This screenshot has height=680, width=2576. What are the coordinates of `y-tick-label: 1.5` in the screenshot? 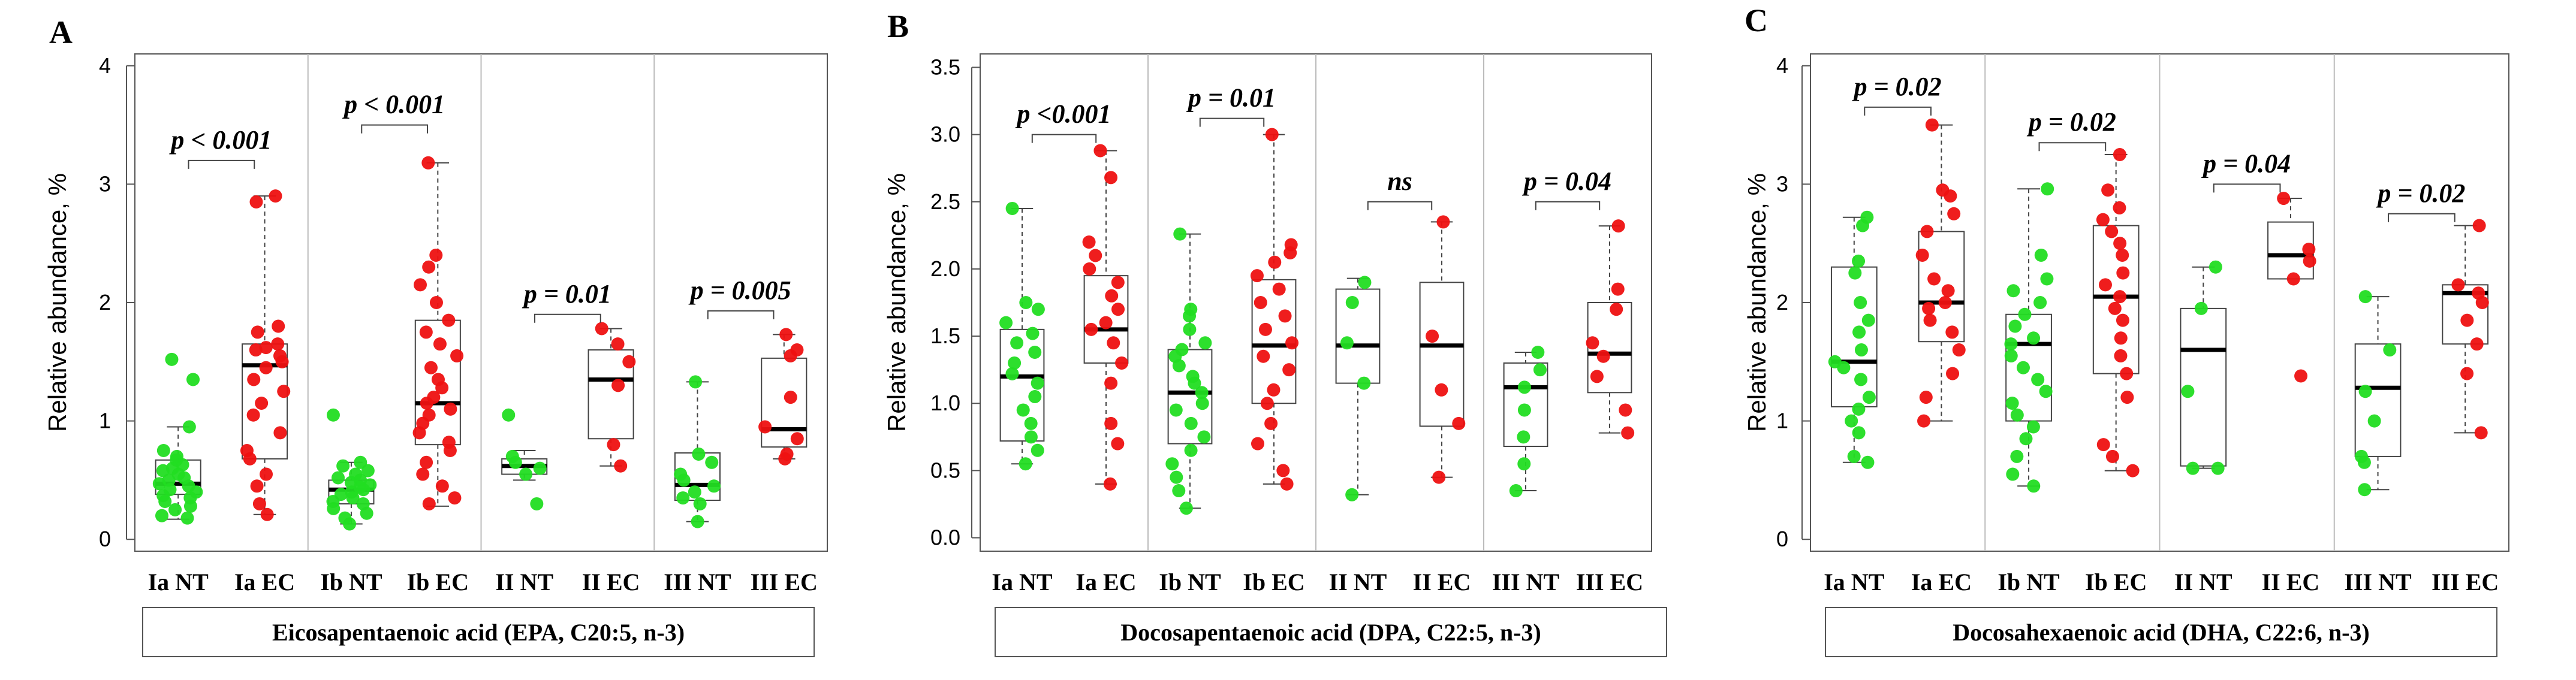 It's located at (945, 336).